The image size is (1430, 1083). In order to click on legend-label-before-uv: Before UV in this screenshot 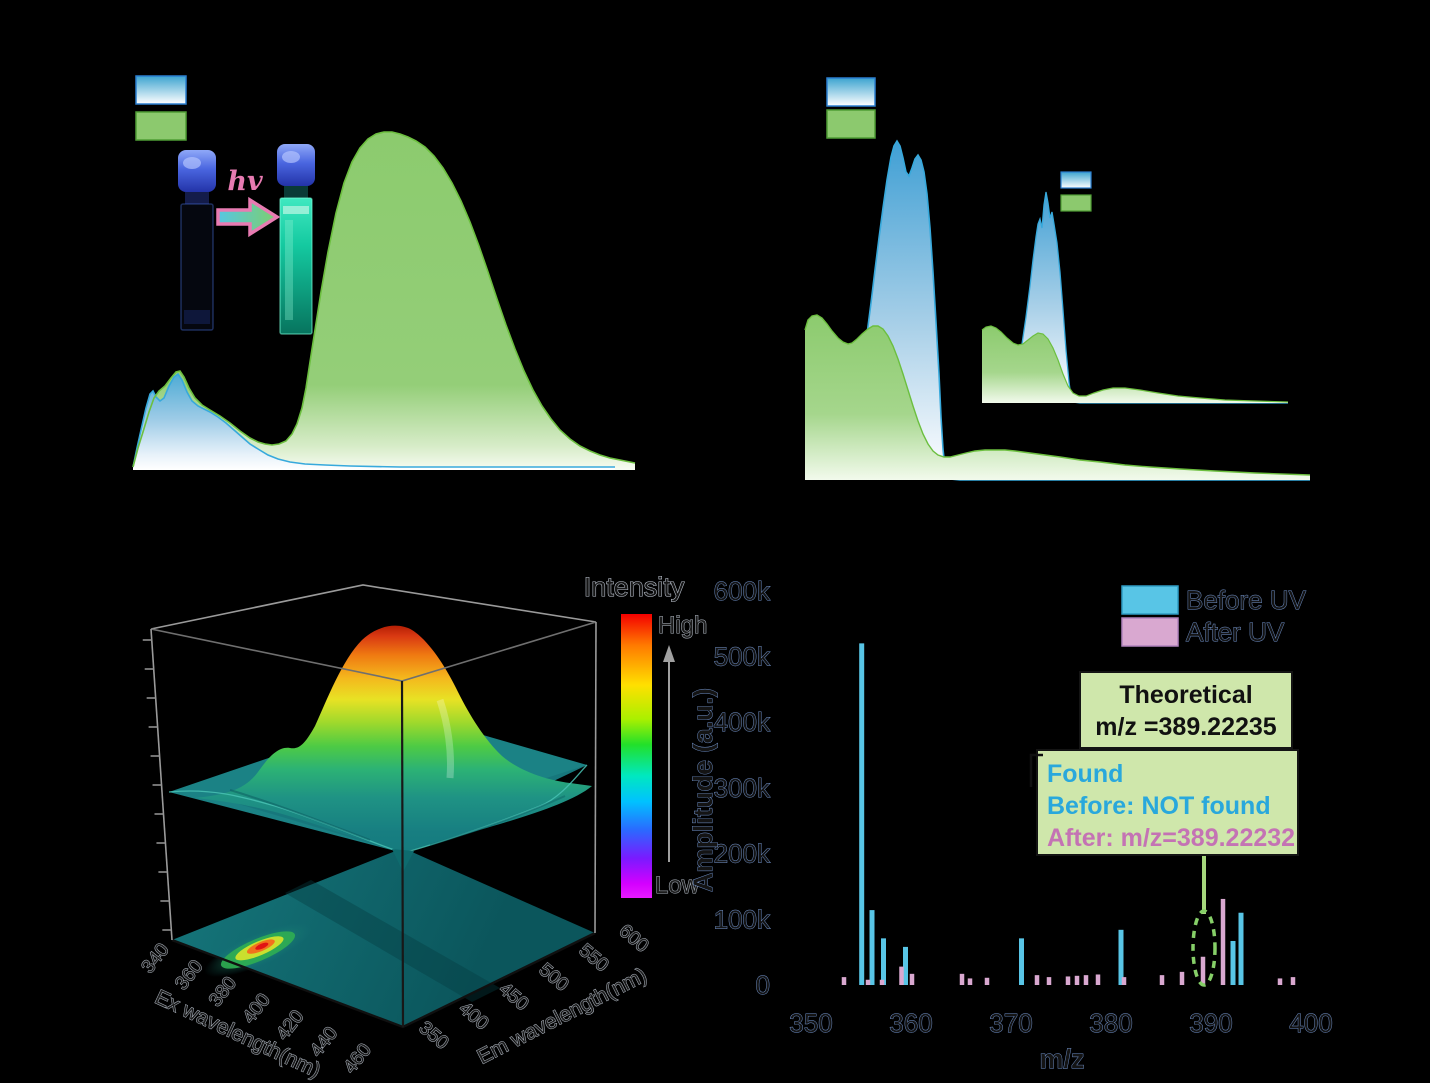, I will do `click(1246, 600)`.